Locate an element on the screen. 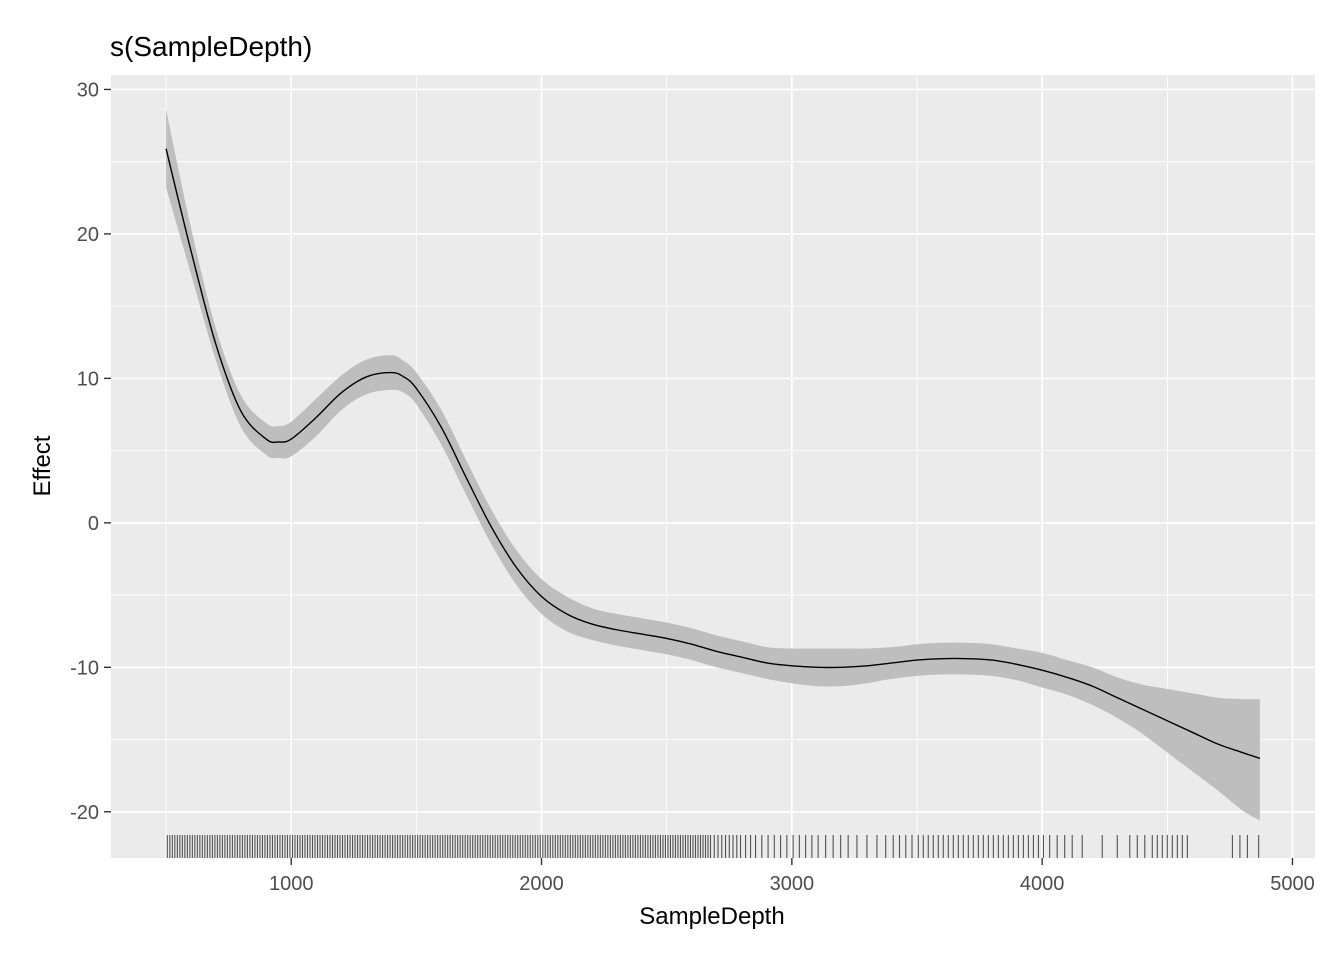  y-axis-ticks: 30 20 10 0 -10 -20 is located at coordinates (90, 451).